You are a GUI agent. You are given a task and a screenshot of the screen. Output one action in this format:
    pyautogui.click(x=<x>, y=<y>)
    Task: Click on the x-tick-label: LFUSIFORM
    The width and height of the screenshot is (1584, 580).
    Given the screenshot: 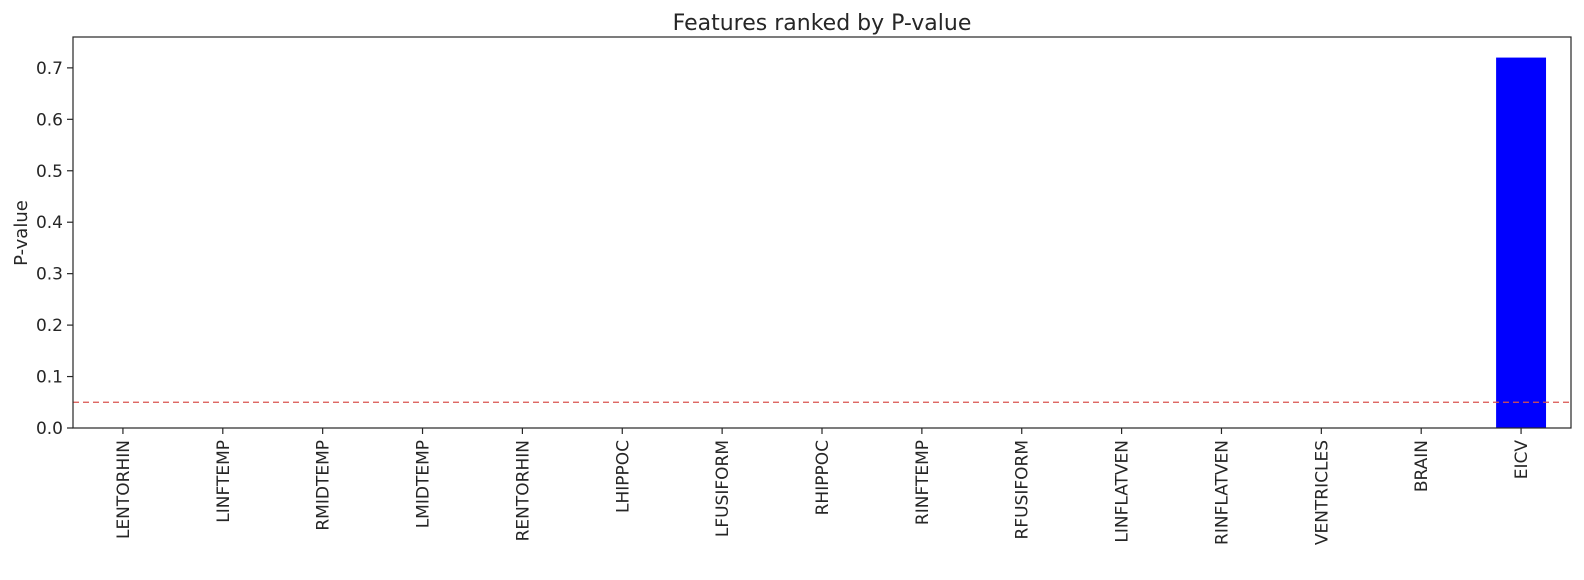 What is the action you would take?
    pyautogui.click(x=723, y=488)
    